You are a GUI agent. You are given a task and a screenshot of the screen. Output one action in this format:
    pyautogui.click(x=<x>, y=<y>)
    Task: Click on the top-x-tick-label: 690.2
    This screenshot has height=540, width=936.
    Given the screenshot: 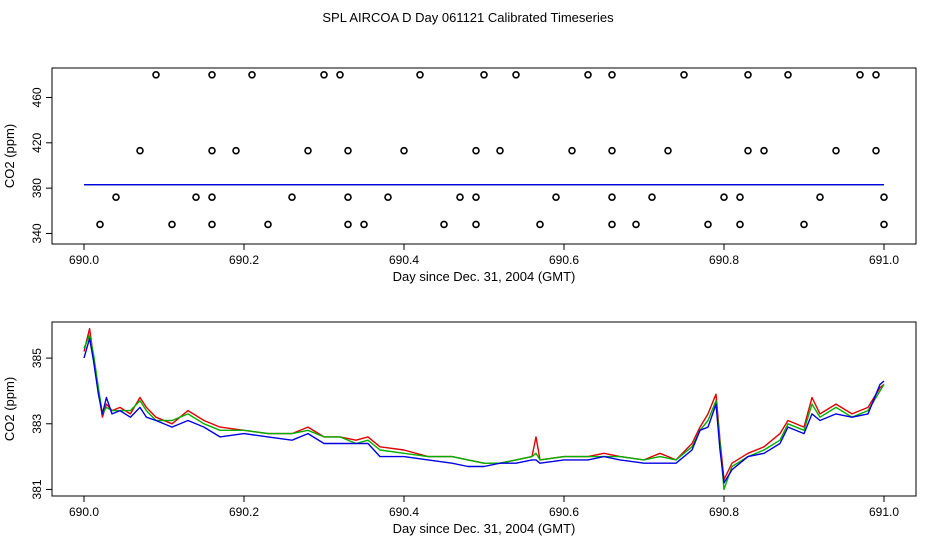 What is the action you would take?
    pyautogui.click(x=244, y=260)
    